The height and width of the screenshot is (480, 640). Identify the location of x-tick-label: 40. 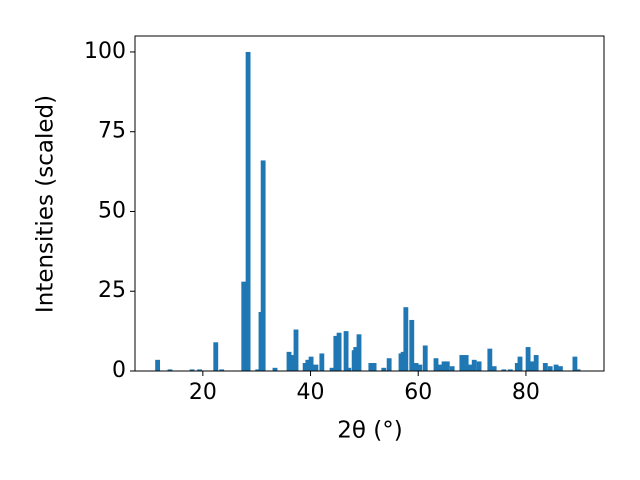
(311, 392).